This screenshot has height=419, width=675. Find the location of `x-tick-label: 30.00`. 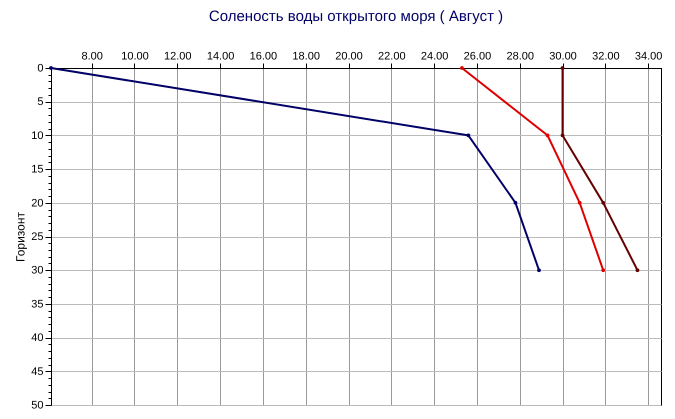

x-tick-label: 30.00 is located at coordinates (563, 56).